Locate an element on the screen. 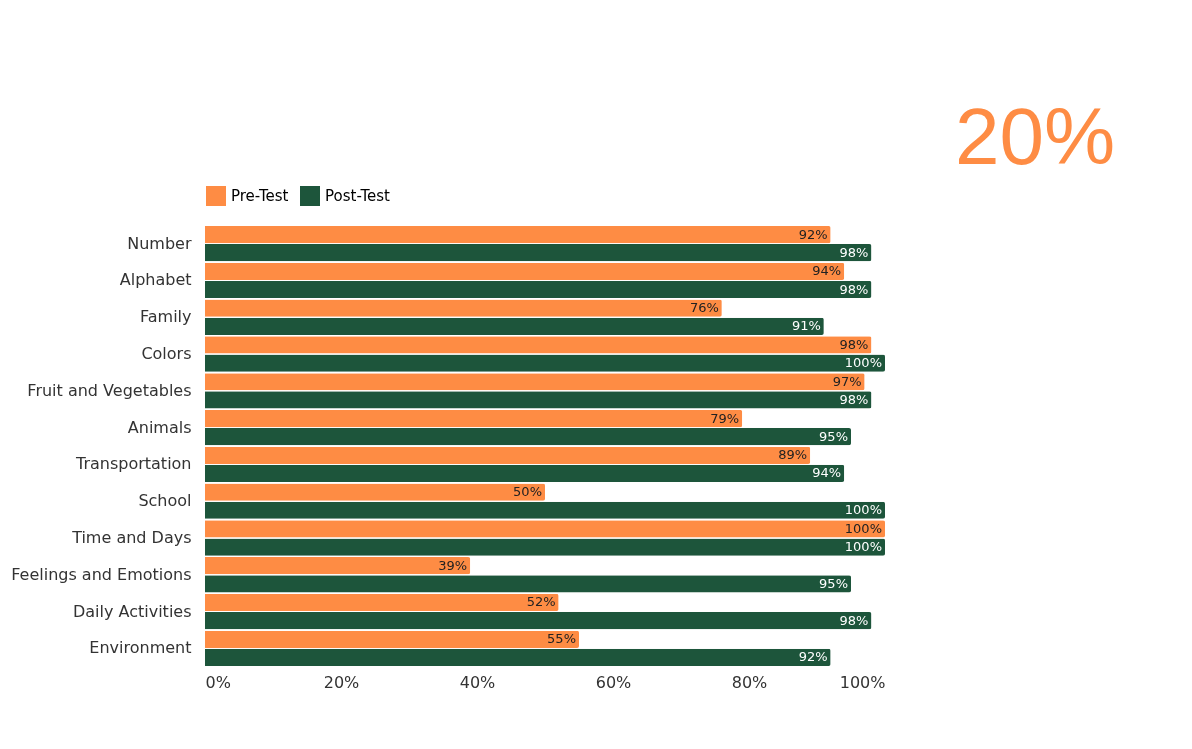  x-tick-label: 40% is located at coordinates (477, 682).